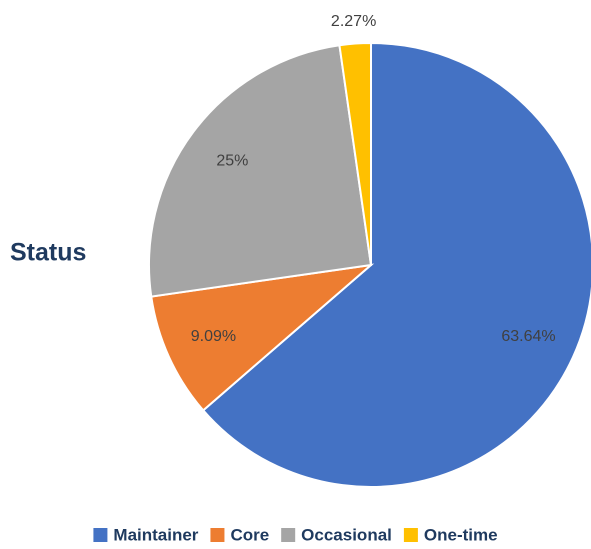  Describe the element at coordinates (213, 336) in the screenshot. I see `data-label: 9.09%` at that location.